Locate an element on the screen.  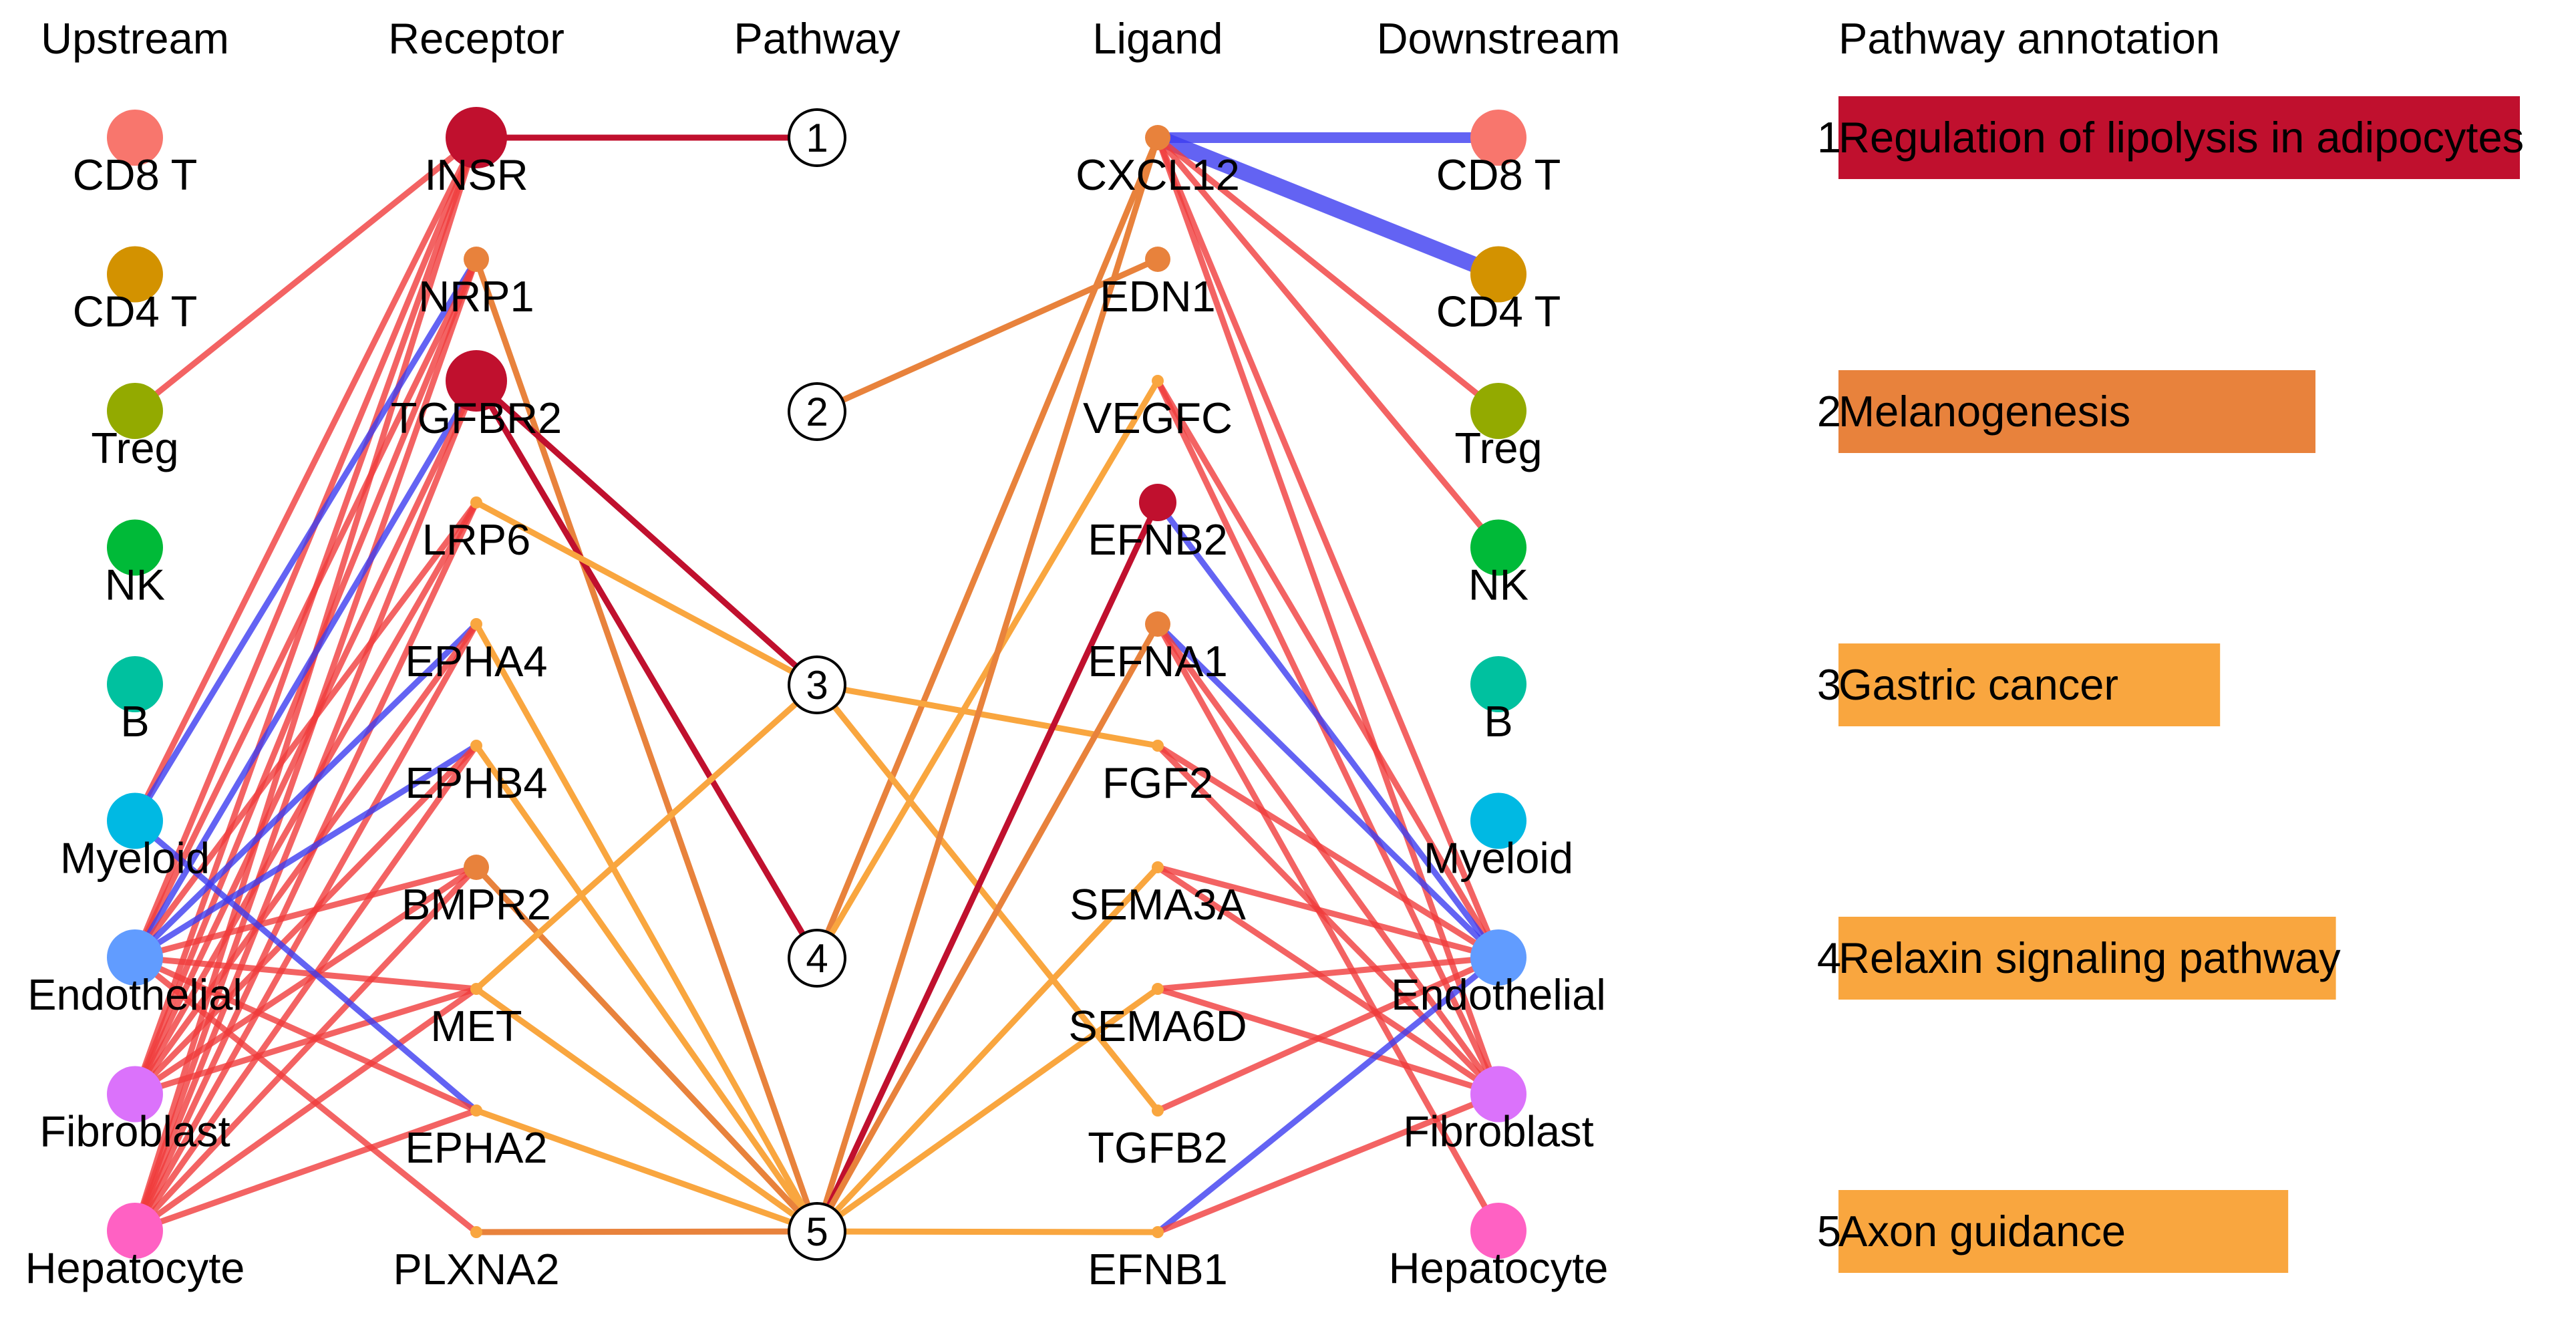
edge-l_sema3a-d_fib is located at coordinates (1328, 980).